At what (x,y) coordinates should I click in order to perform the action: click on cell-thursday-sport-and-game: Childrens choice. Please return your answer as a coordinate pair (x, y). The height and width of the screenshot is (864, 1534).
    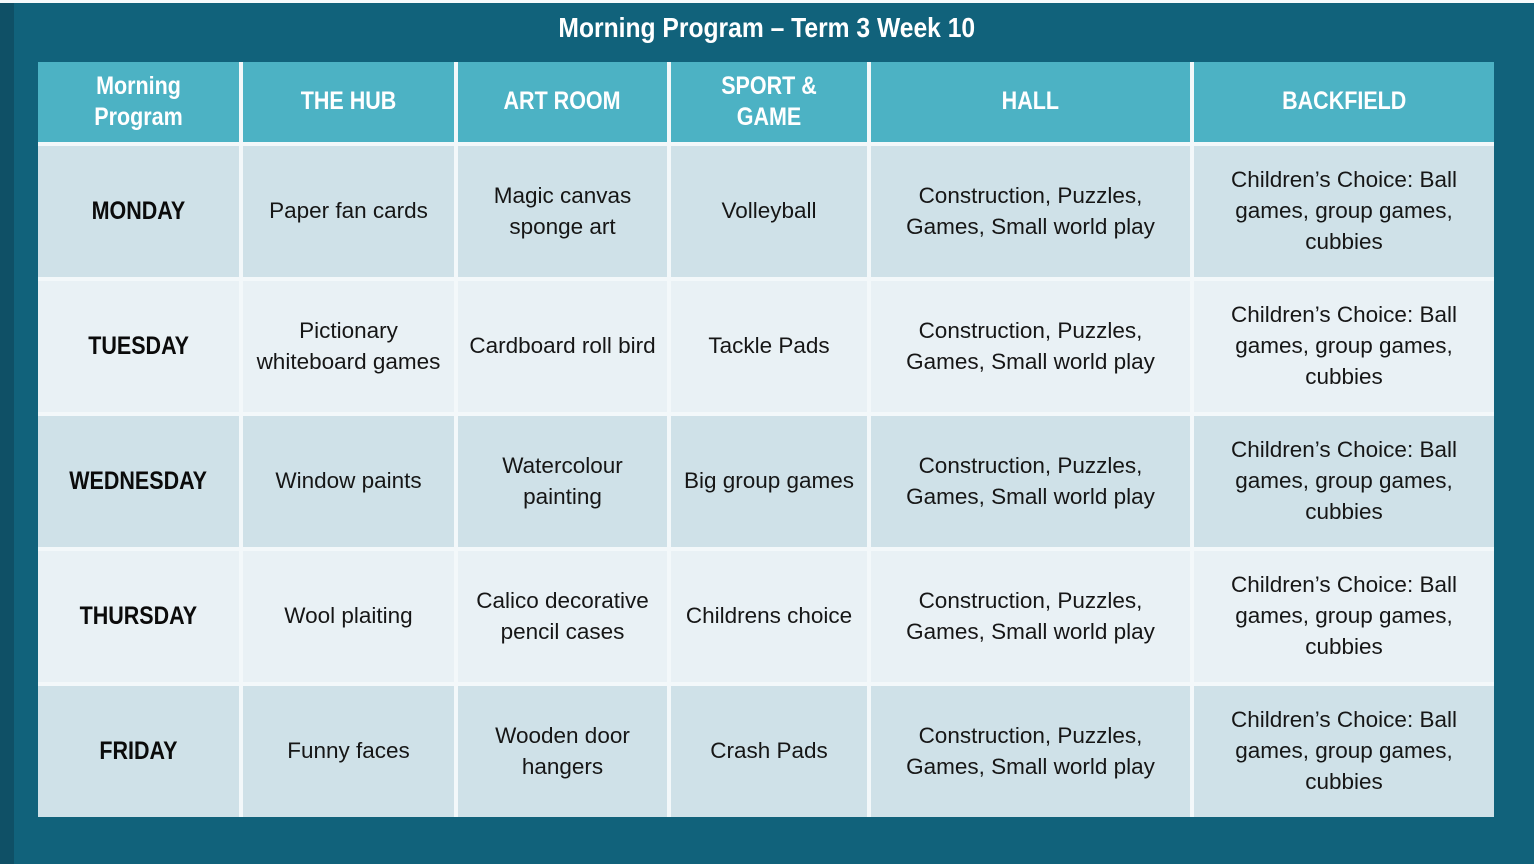
    Looking at the image, I should click on (769, 616).